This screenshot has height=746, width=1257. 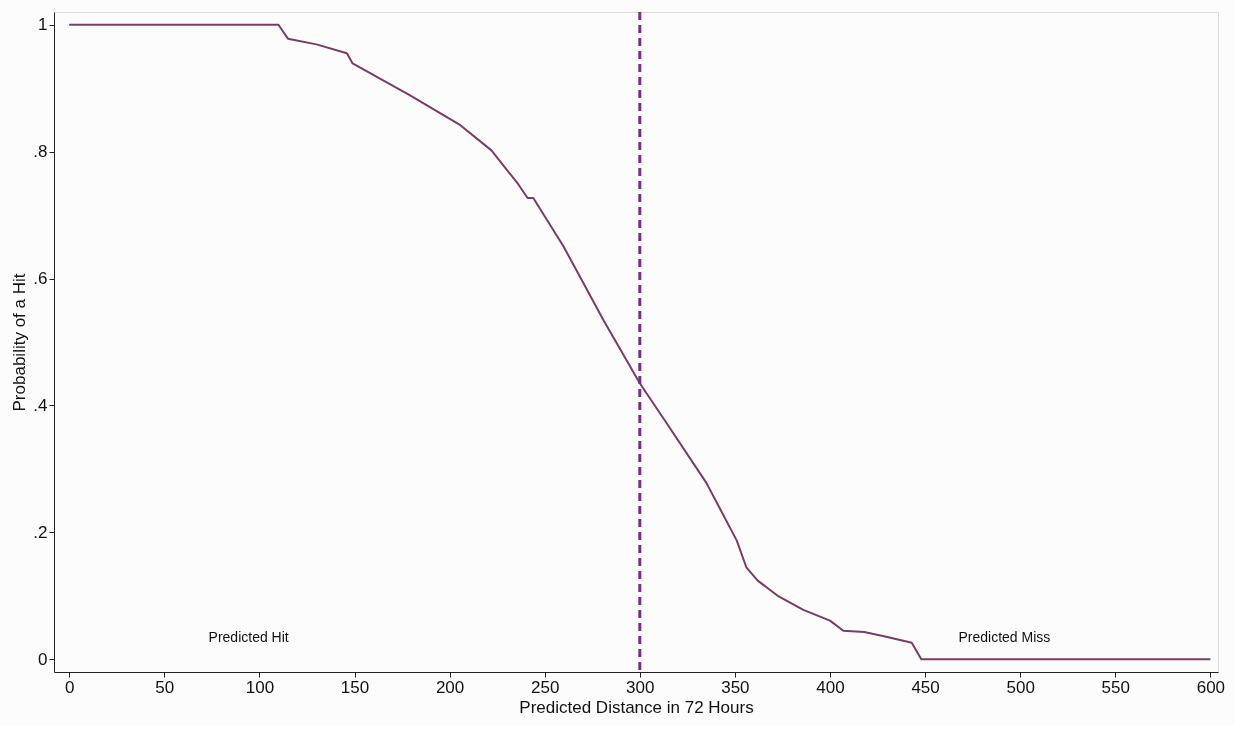 What do you see at coordinates (43, 25) in the screenshot?
I see `y-tick-label: 1` at bounding box center [43, 25].